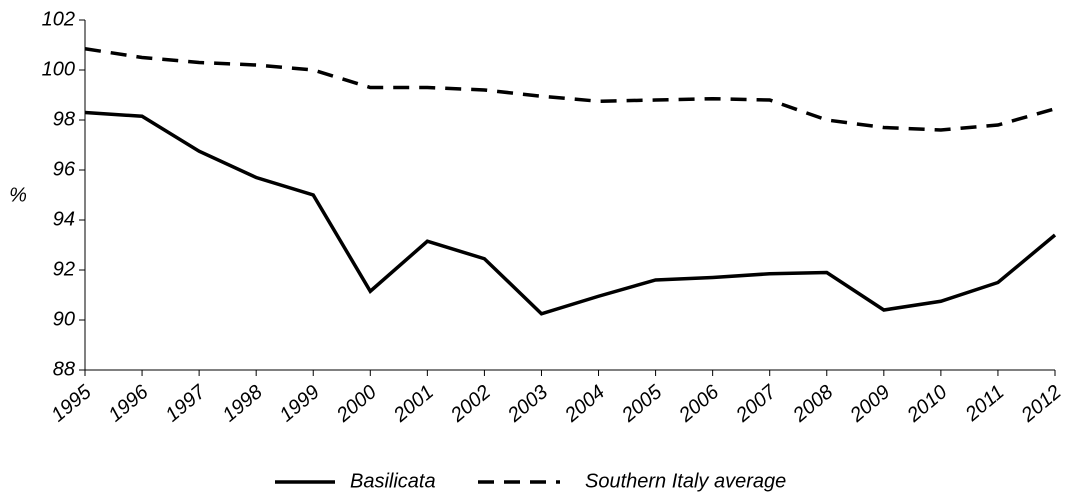  I want to click on x-tick-label: 2003, so click(527, 404).